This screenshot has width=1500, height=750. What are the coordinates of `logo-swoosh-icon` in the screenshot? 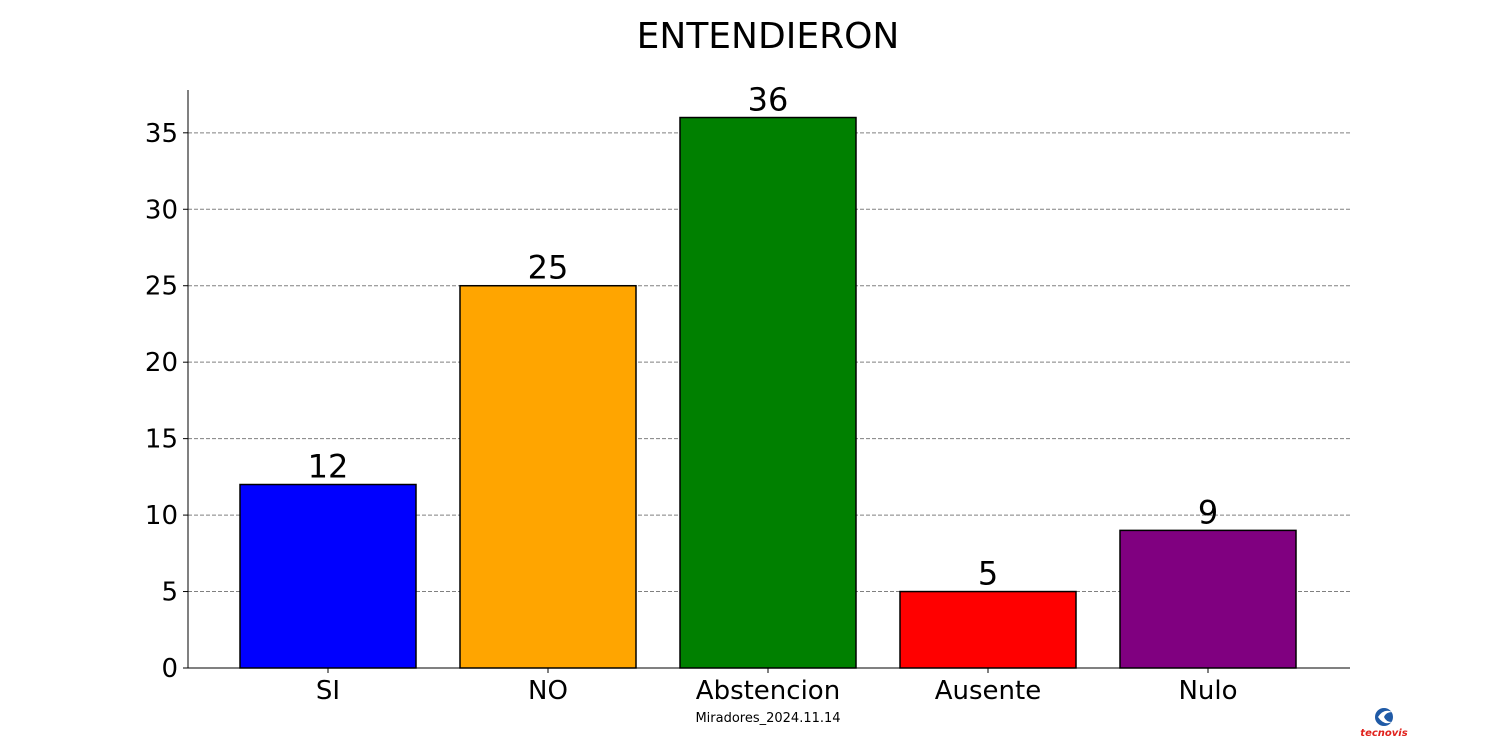 It's located at (1385, 717).